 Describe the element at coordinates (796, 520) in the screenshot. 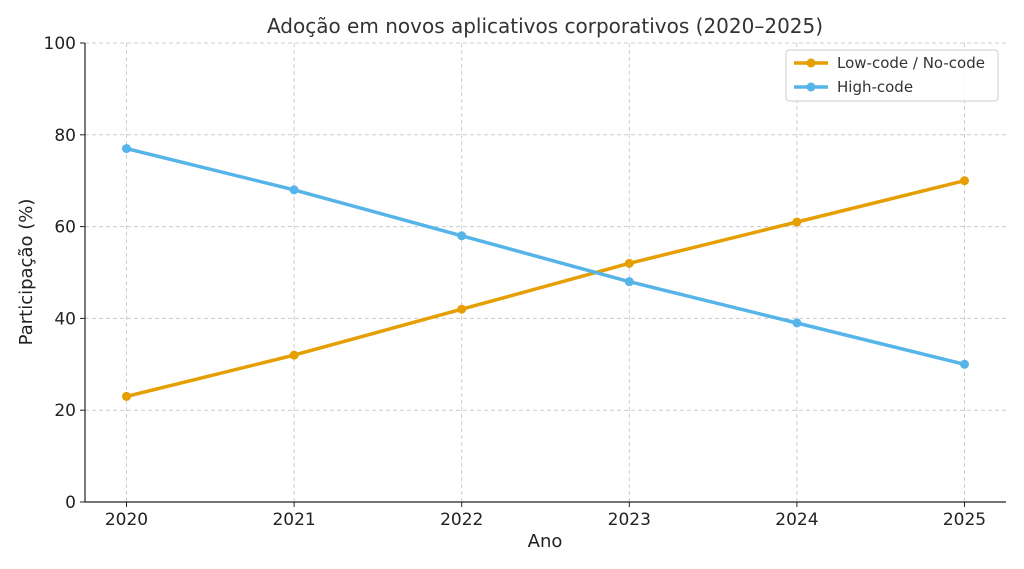

I see `x-tick-label: 2024` at that location.